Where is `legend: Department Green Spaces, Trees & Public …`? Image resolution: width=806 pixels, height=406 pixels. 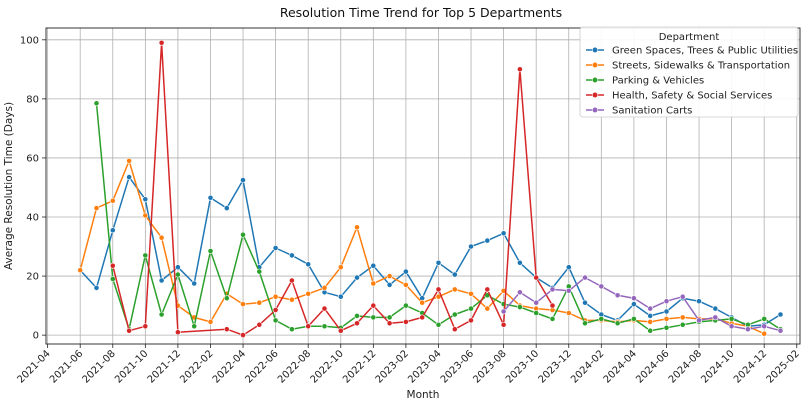 legend: Department Green Spaces, Trees & Public … is located at coordinates (689, 72).